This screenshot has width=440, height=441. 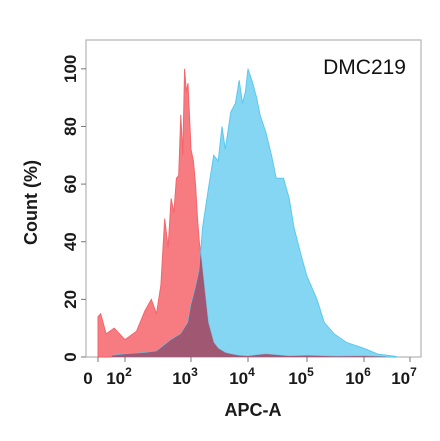 I want to click on sample-annotation: DMC219, so click(x=364, y=67).